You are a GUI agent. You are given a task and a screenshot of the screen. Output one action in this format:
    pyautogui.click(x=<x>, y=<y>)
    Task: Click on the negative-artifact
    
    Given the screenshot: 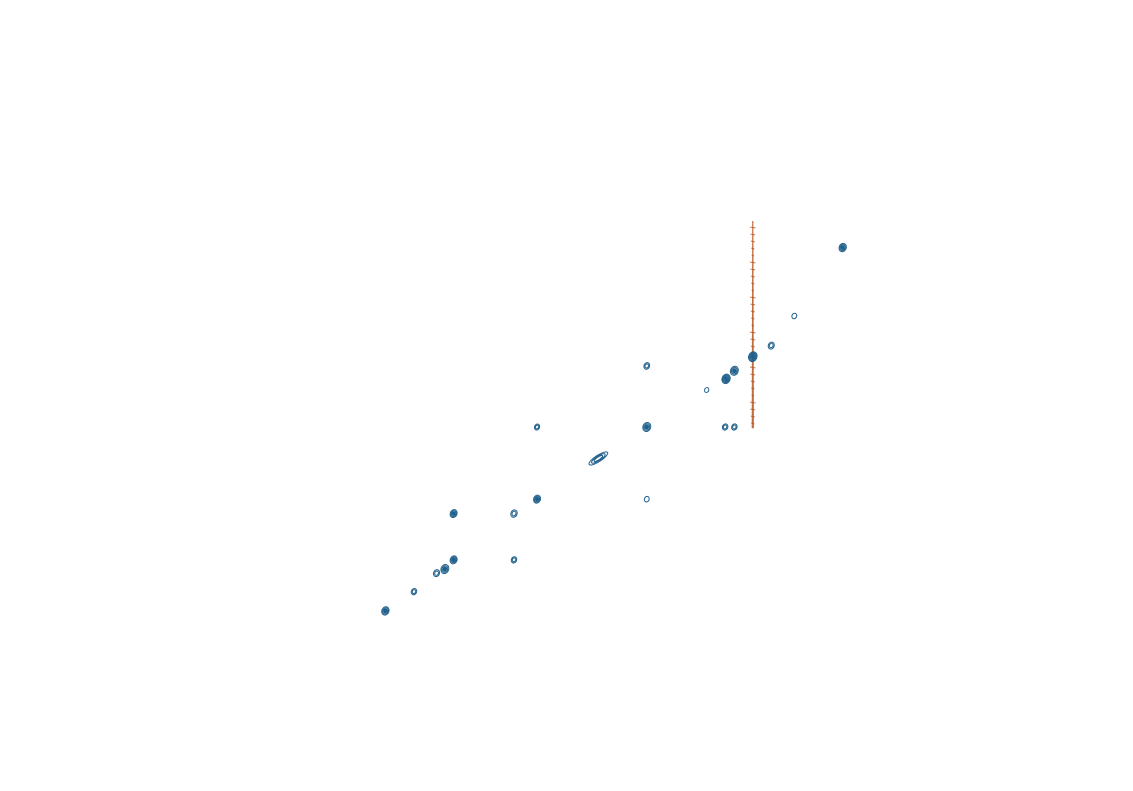 What is the action you would take?
    pyautogui.click(x=752, y=325)
    